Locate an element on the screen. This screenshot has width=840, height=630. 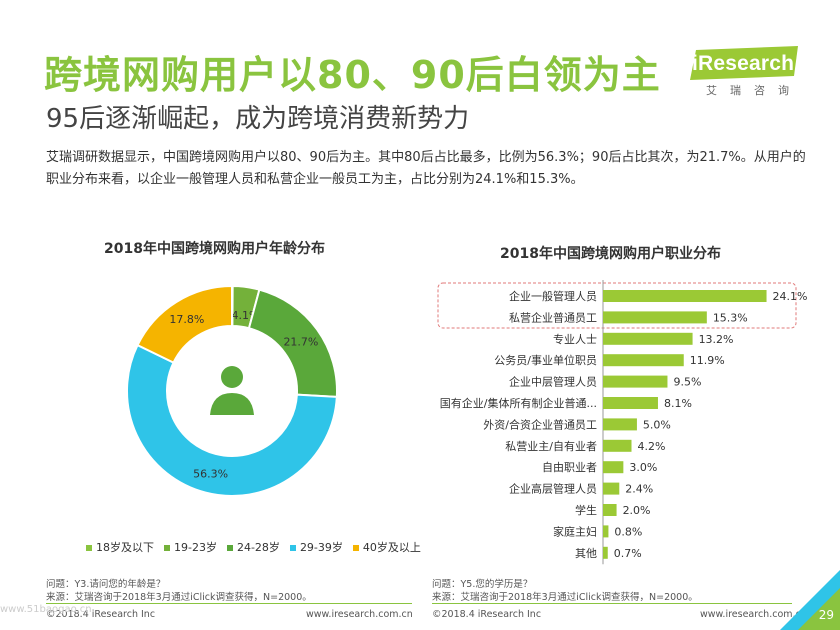
legend-label: 40岁及以上 is located at coordinates (391, 547).